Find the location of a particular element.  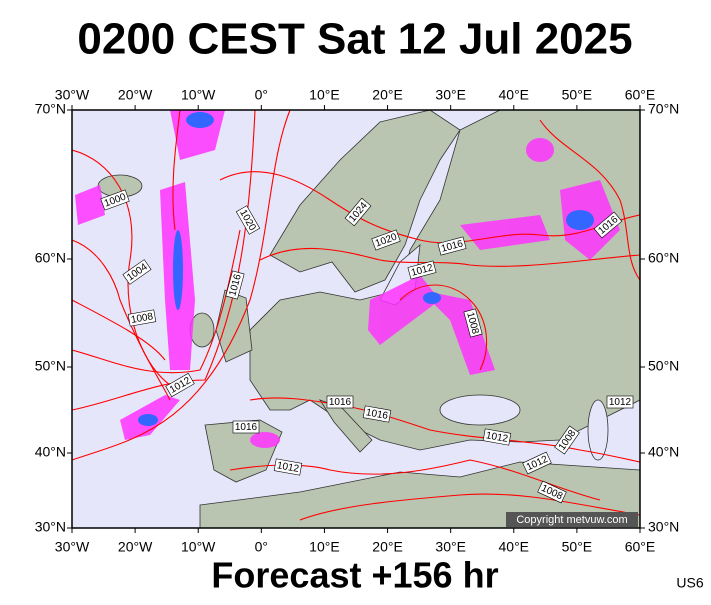

model-label: US6 is located at coordinates (689, 583).